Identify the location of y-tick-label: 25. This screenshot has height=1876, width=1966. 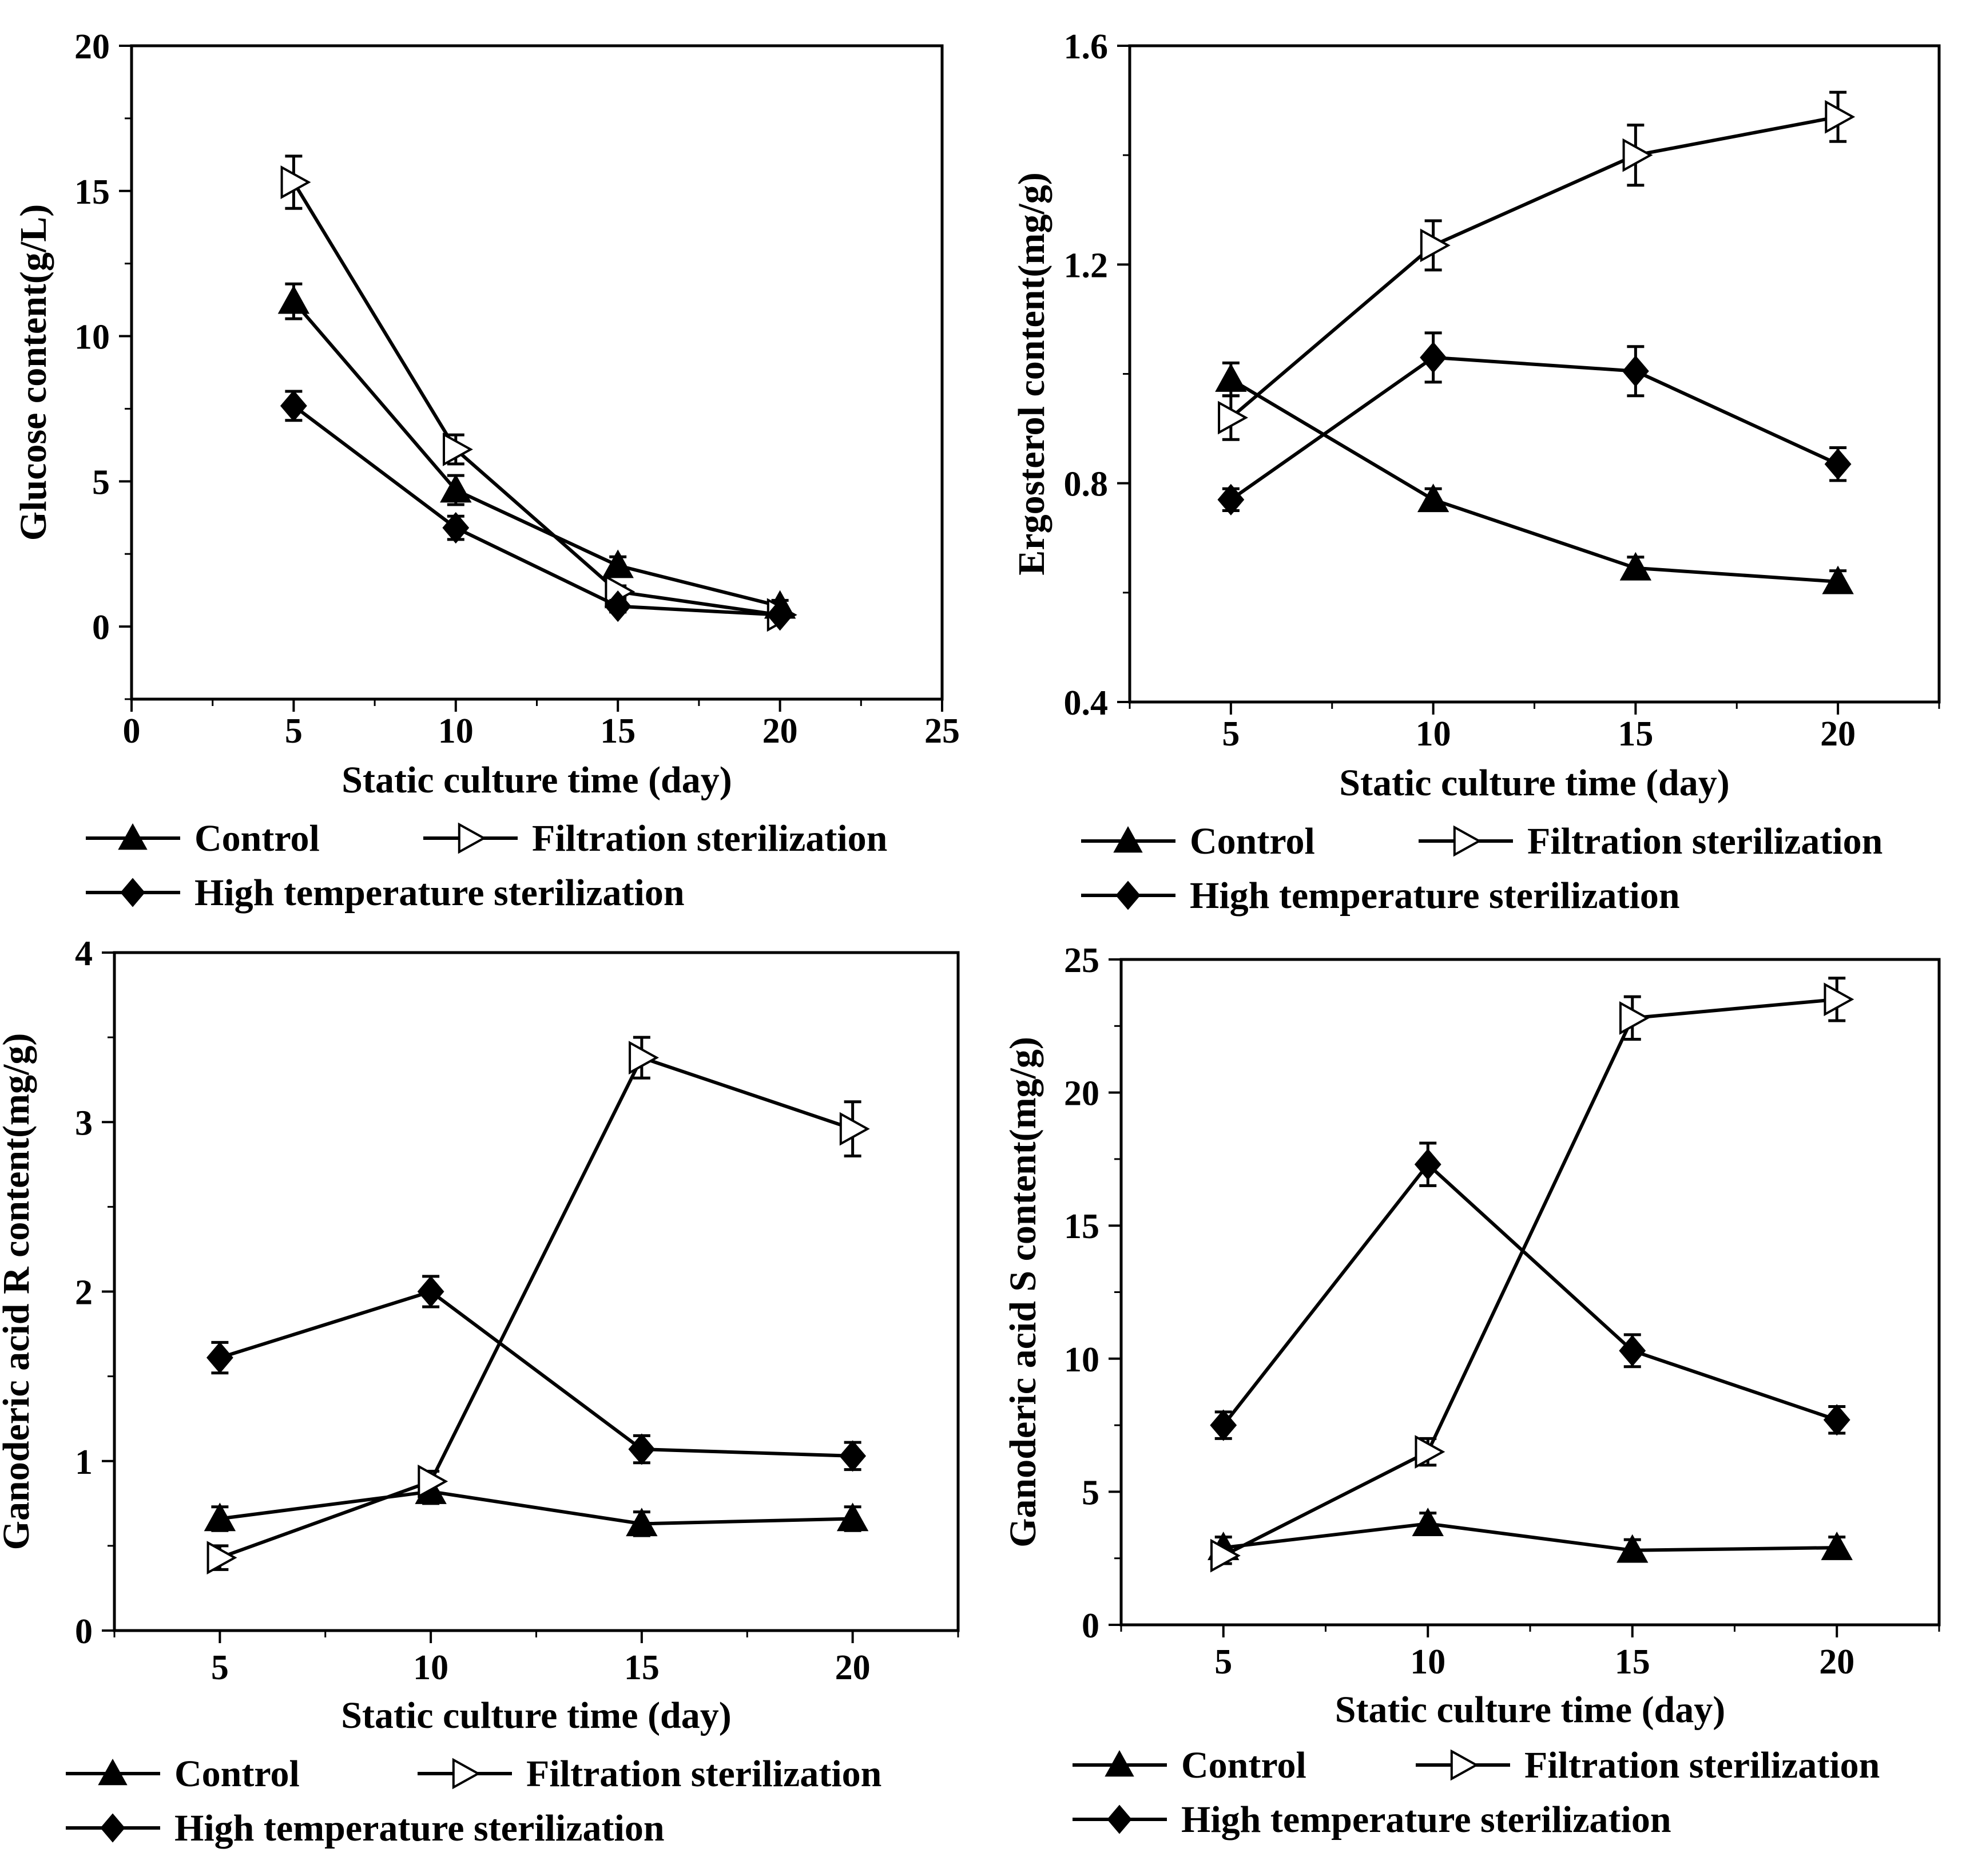
(1081, 961).